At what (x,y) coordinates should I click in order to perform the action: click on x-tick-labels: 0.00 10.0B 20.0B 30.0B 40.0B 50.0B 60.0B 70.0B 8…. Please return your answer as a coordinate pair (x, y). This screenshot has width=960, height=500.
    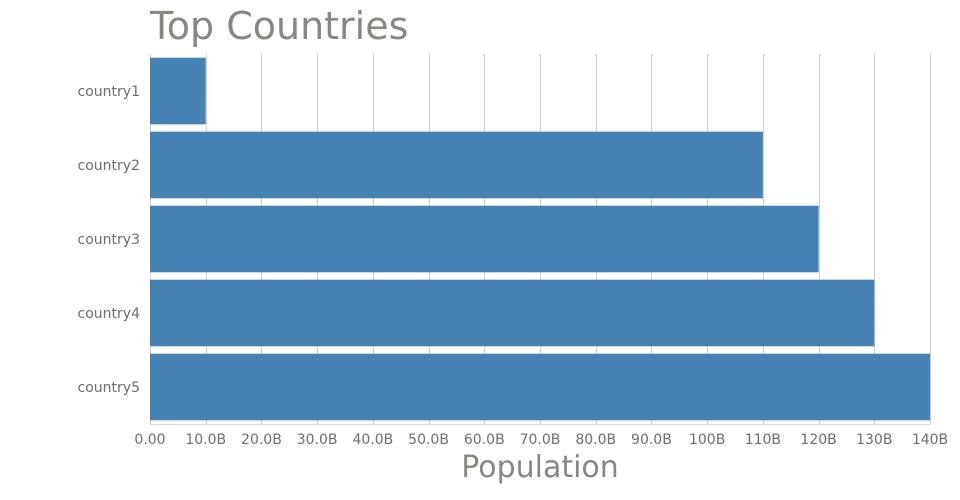
    Looking at the image, I should click on (541, 440).